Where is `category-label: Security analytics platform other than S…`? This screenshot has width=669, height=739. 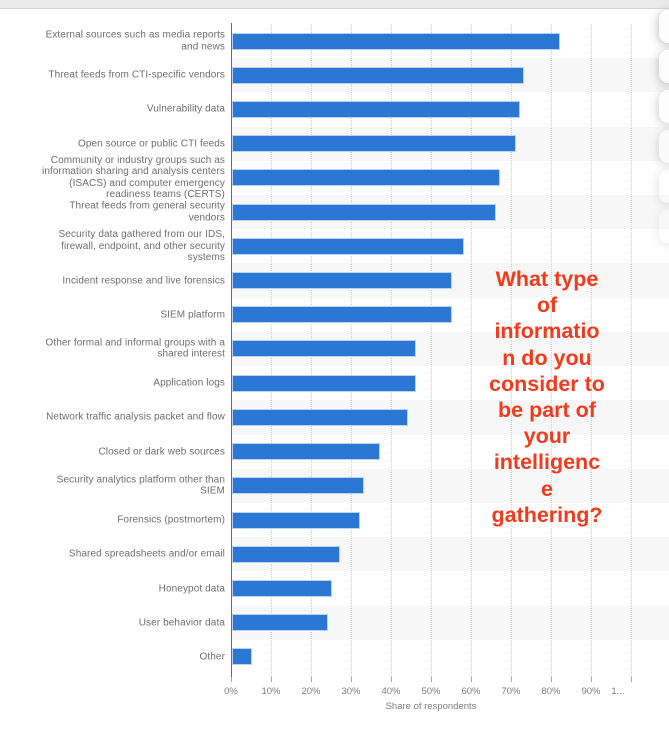
category-label: Security analytics platform other than S… is located at coordinates (140, 485).